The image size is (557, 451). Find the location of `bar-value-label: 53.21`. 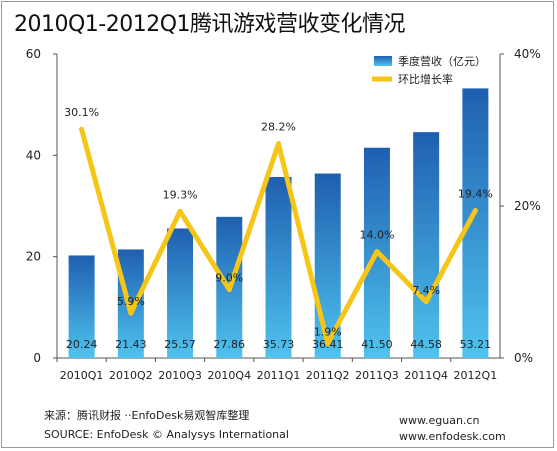

bar-value-label: 53.21 is located at coordinates (476, 344).